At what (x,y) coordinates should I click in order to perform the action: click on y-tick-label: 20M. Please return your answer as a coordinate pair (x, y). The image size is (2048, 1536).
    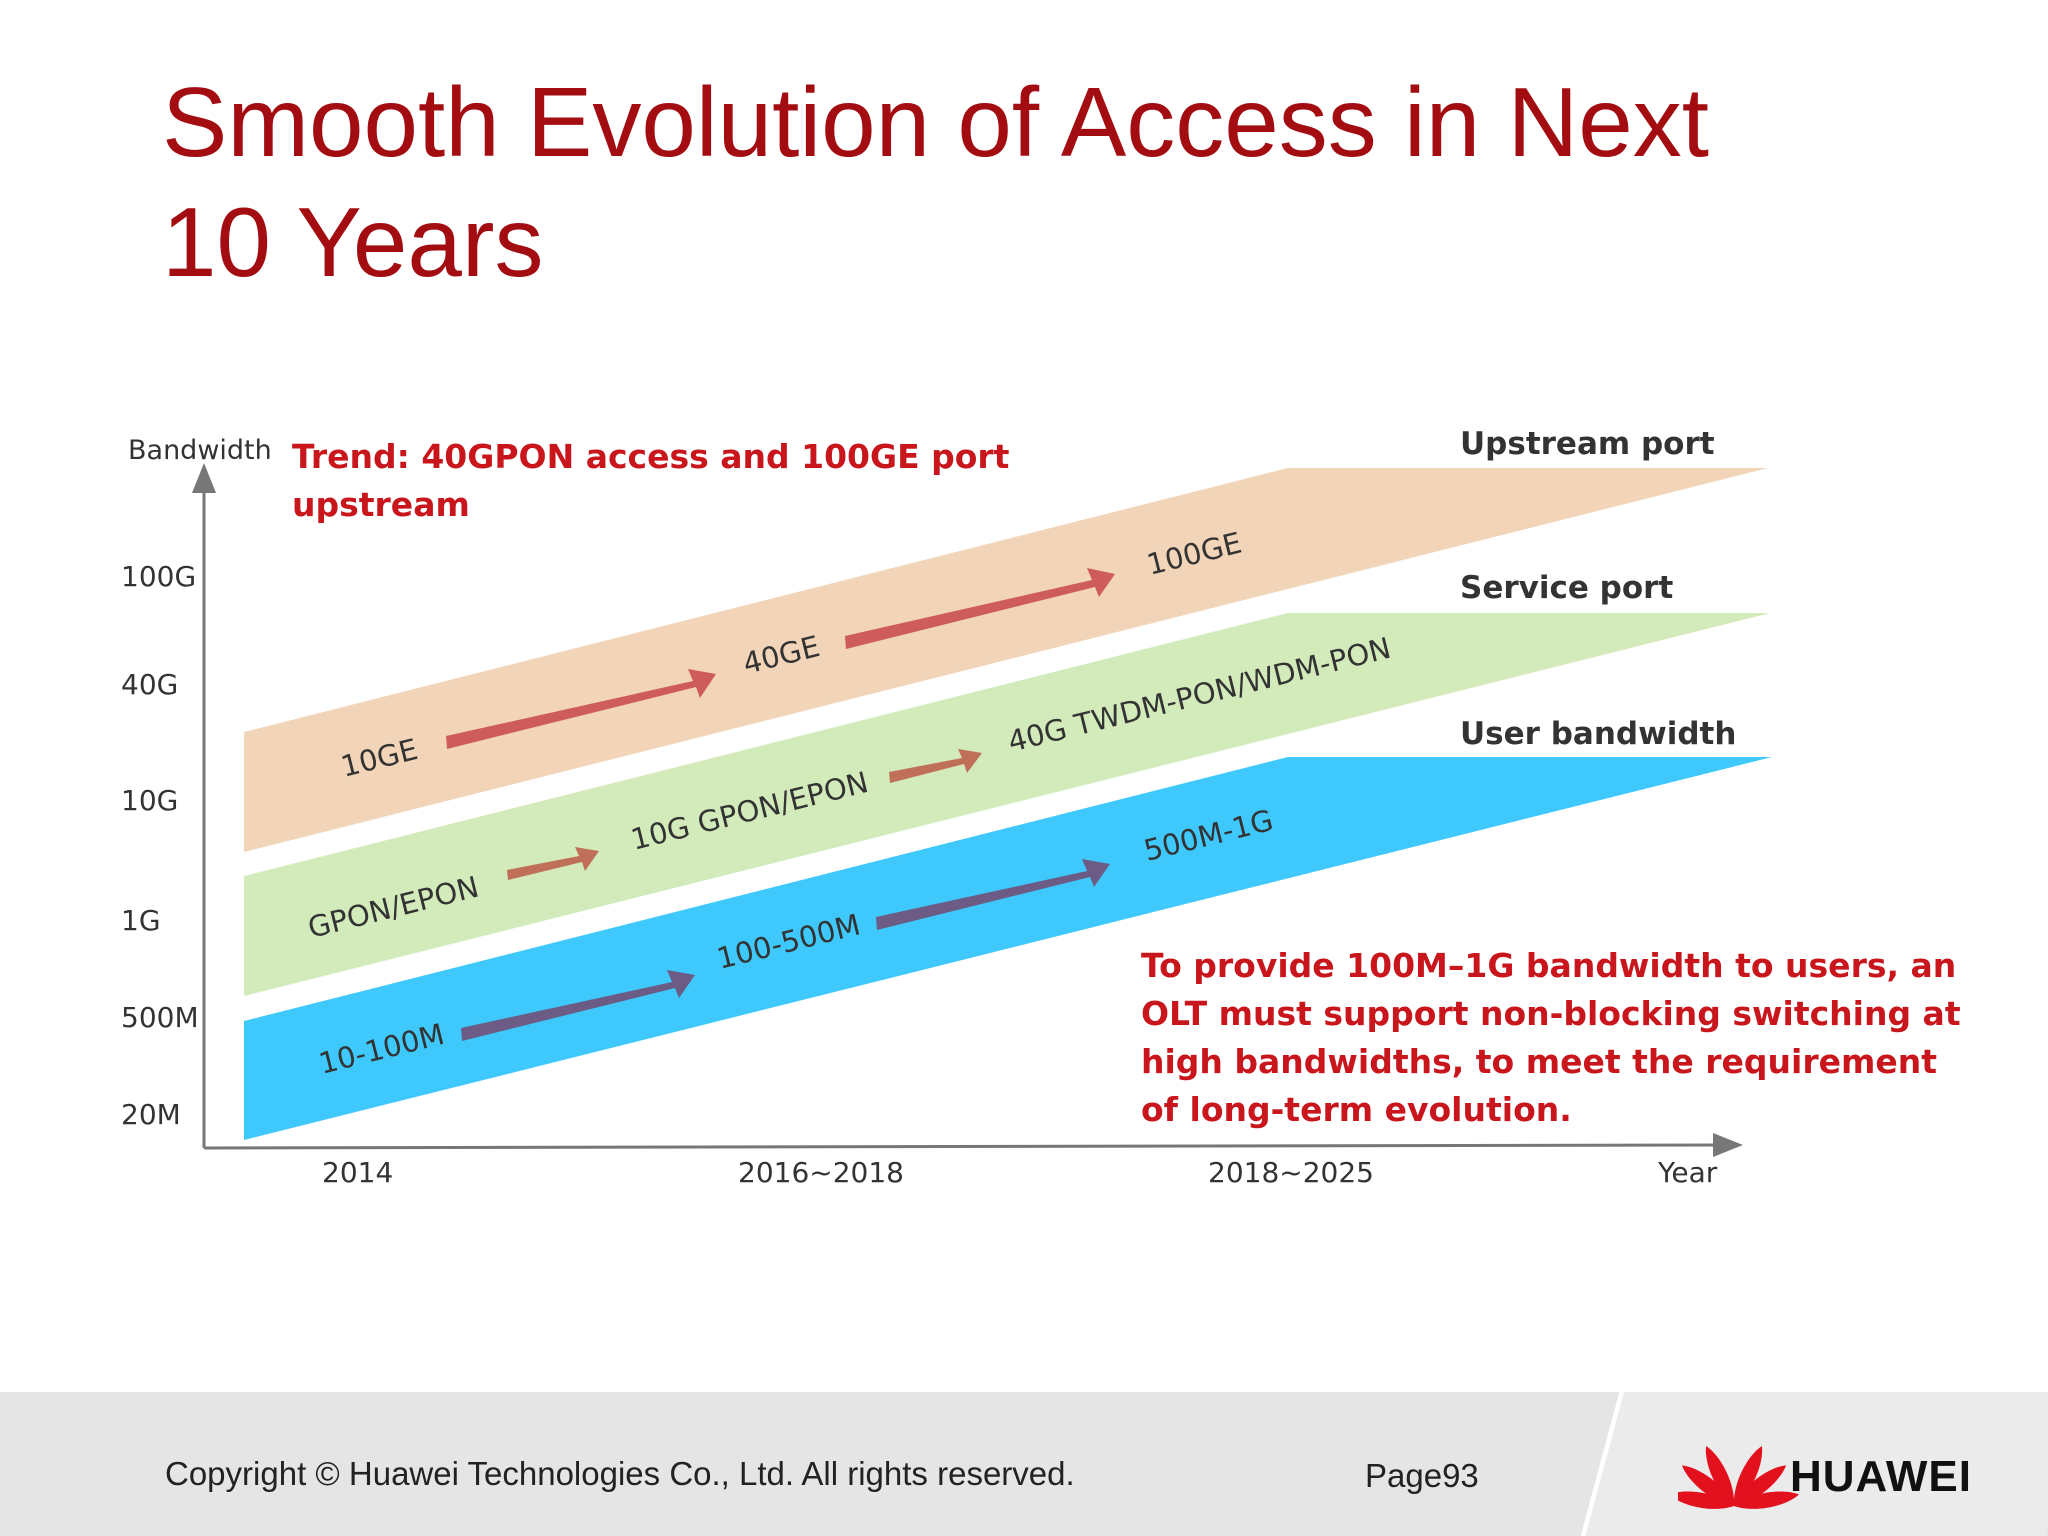
    Looking at the image, I should click on (151, 1114).